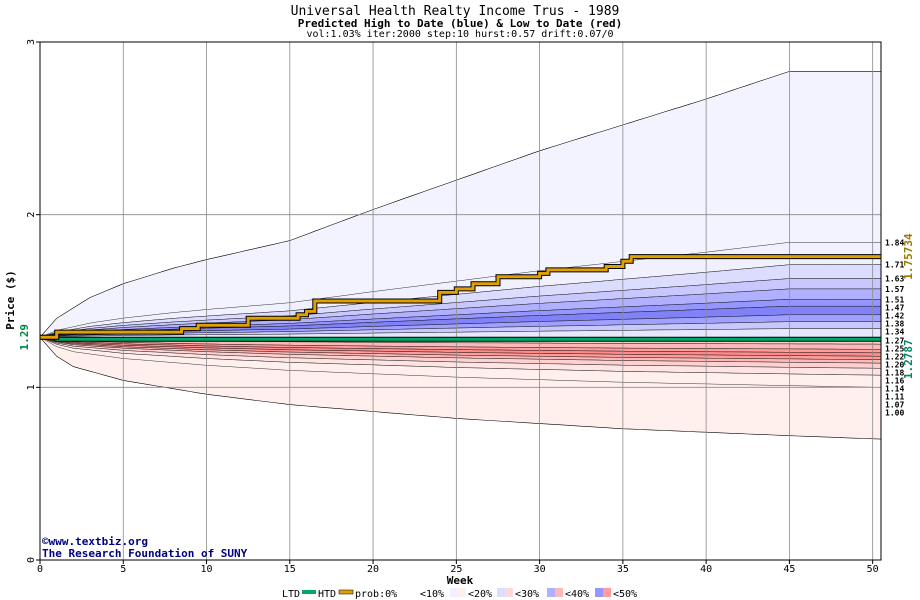 The width and height of the screenshot is (920, 600). Describe the element at coordinates (327, 594) in the screenshot. I see `legend-htd-label: HTD` at that location.